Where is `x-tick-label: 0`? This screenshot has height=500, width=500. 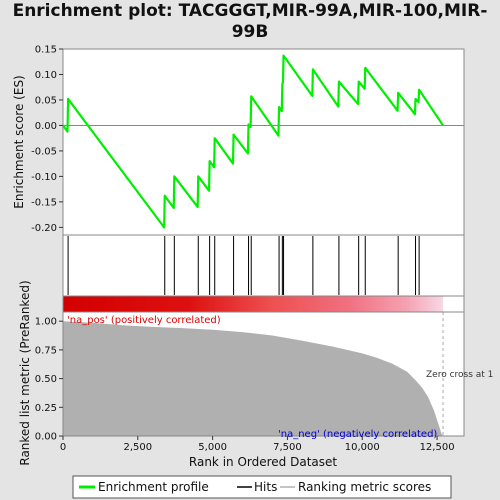
x-tick-label: 0 is located at coordinates (63, 447).